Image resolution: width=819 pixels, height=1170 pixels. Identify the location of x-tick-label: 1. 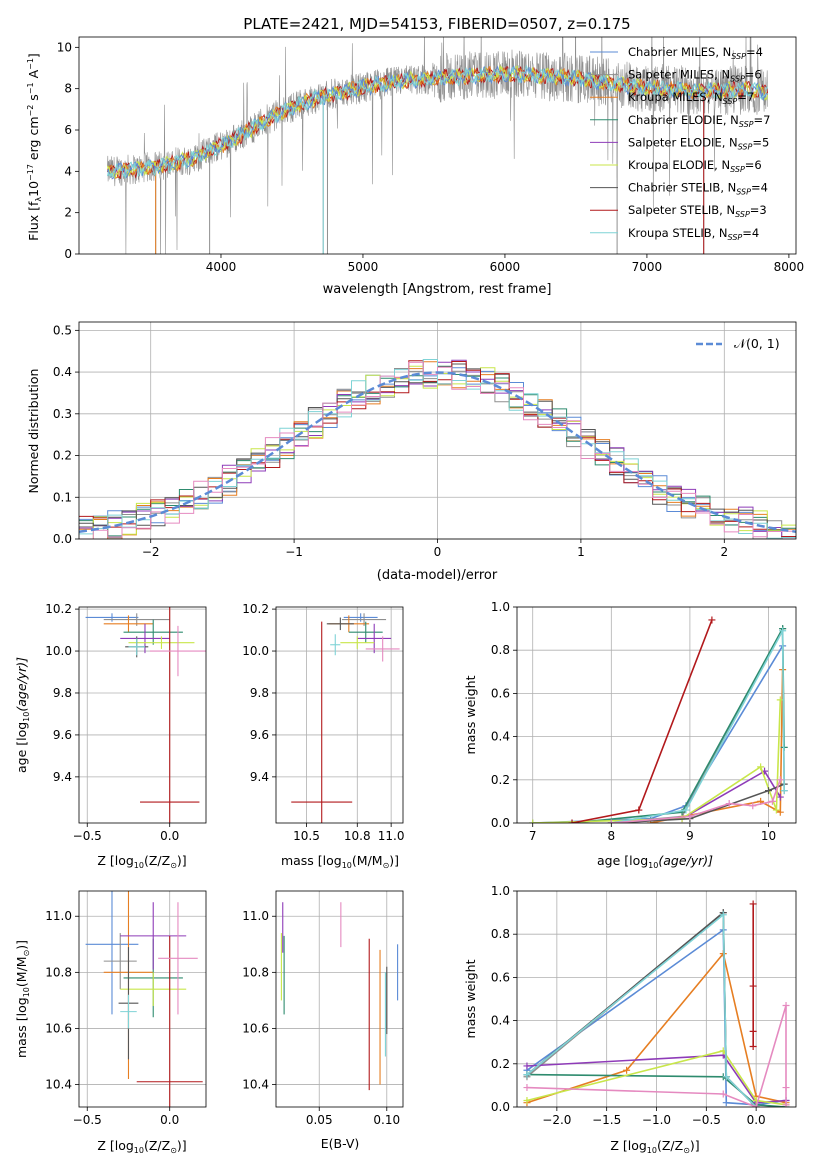
(581, 552).